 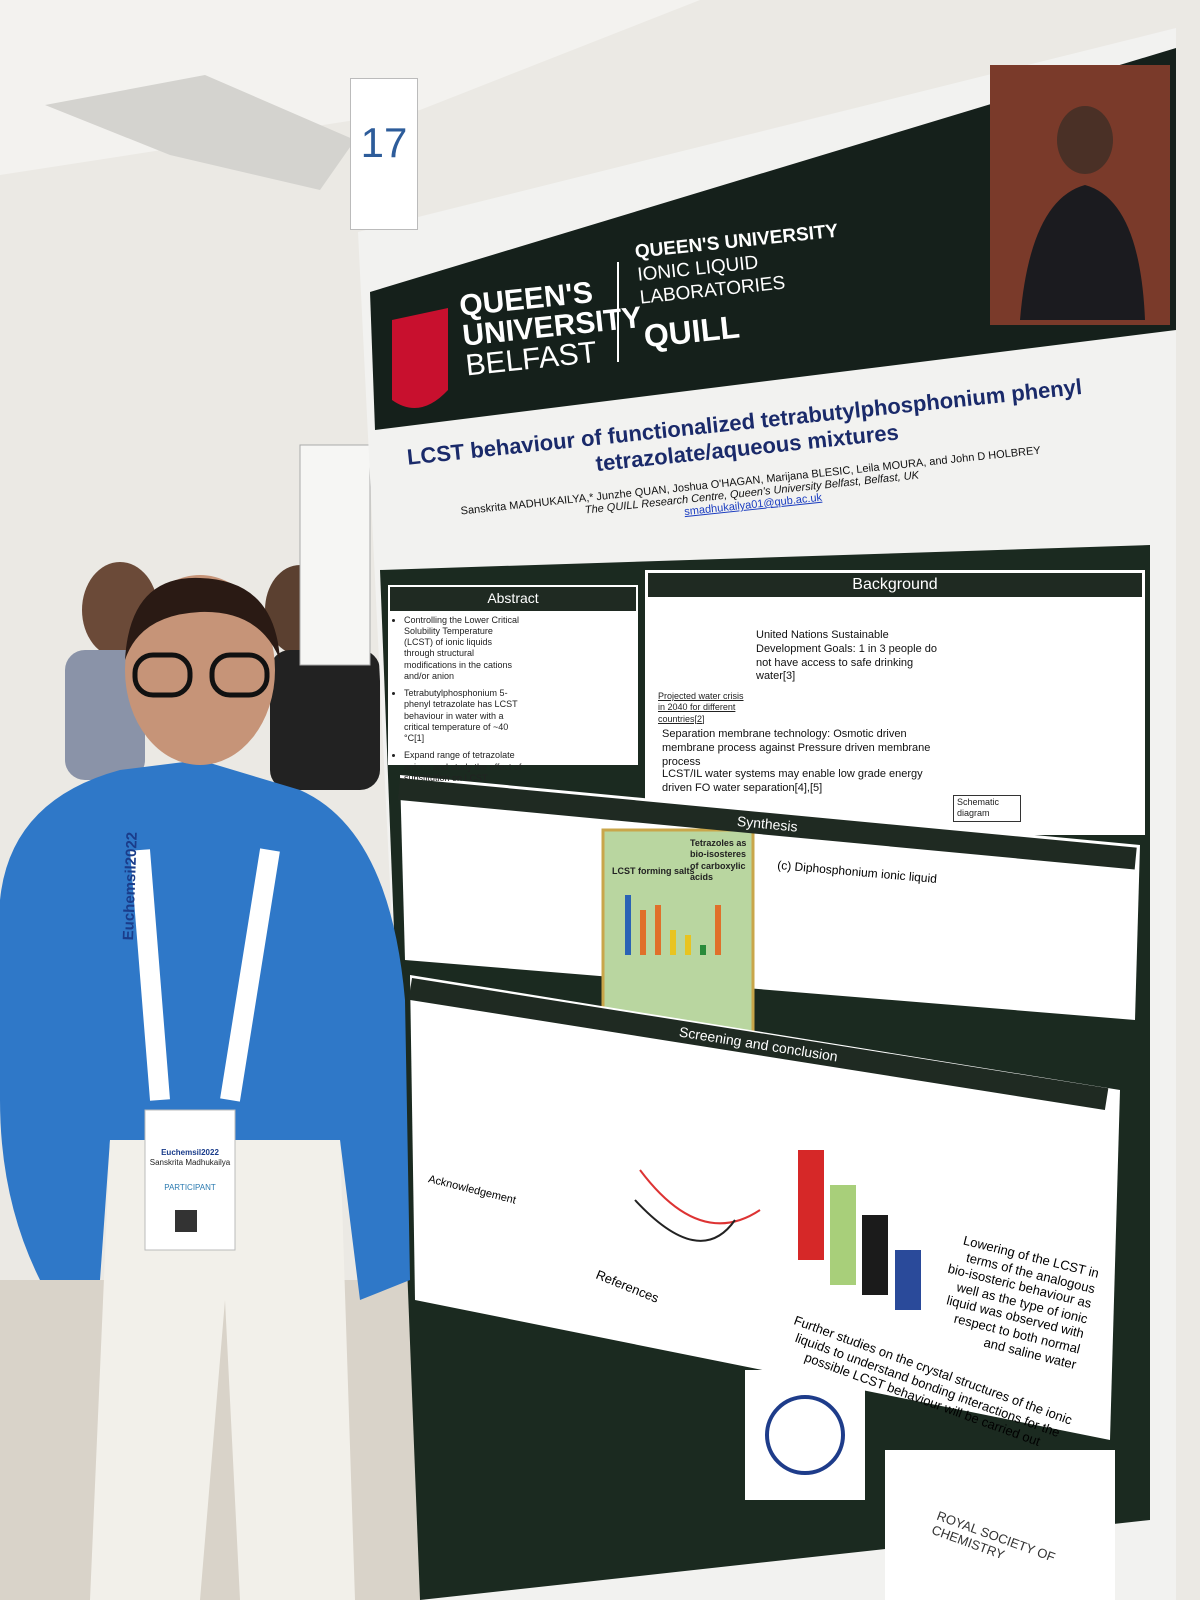 I want to click on background-panel, so click(x=895, y=702).